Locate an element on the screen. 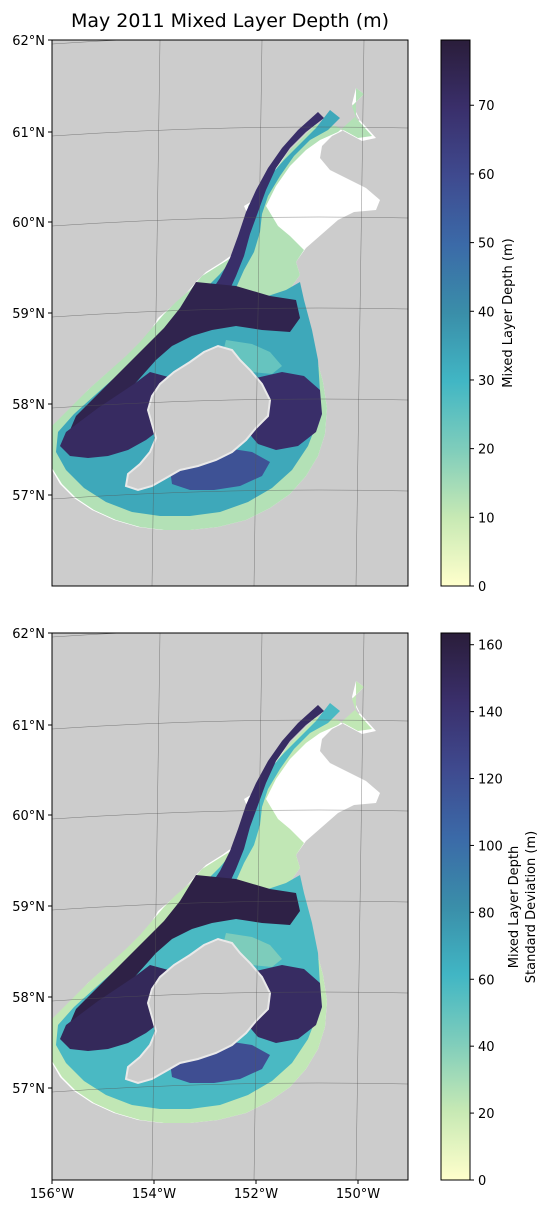 Image resolution: width=550 pixels, height=1211 pixels. figure-title: May 2011 Mixed Layer Depth (m) is located at coordinates (230, 21).